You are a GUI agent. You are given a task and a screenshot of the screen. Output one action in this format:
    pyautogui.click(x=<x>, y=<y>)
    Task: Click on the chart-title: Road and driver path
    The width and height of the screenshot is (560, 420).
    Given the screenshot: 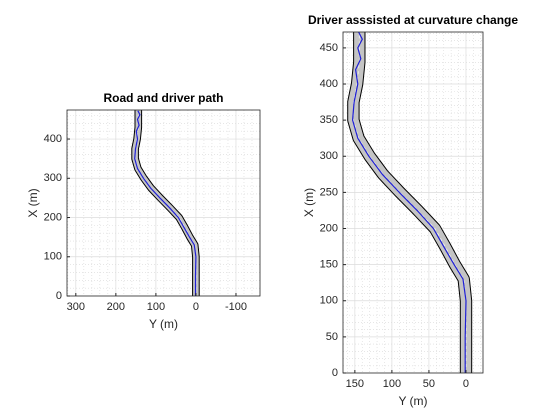 What is the action you would take?
    pyautogui.click(x=163, y=98)
    